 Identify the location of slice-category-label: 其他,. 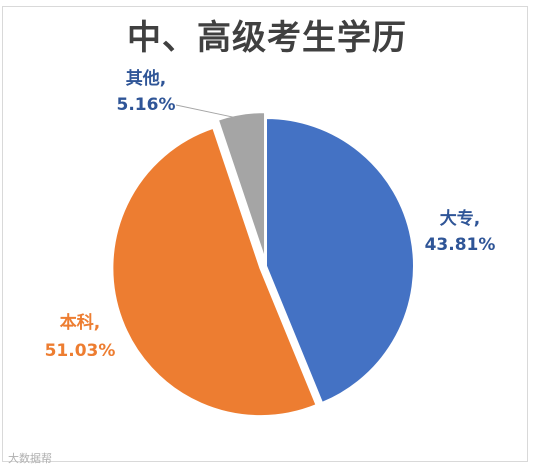
(146, 78).